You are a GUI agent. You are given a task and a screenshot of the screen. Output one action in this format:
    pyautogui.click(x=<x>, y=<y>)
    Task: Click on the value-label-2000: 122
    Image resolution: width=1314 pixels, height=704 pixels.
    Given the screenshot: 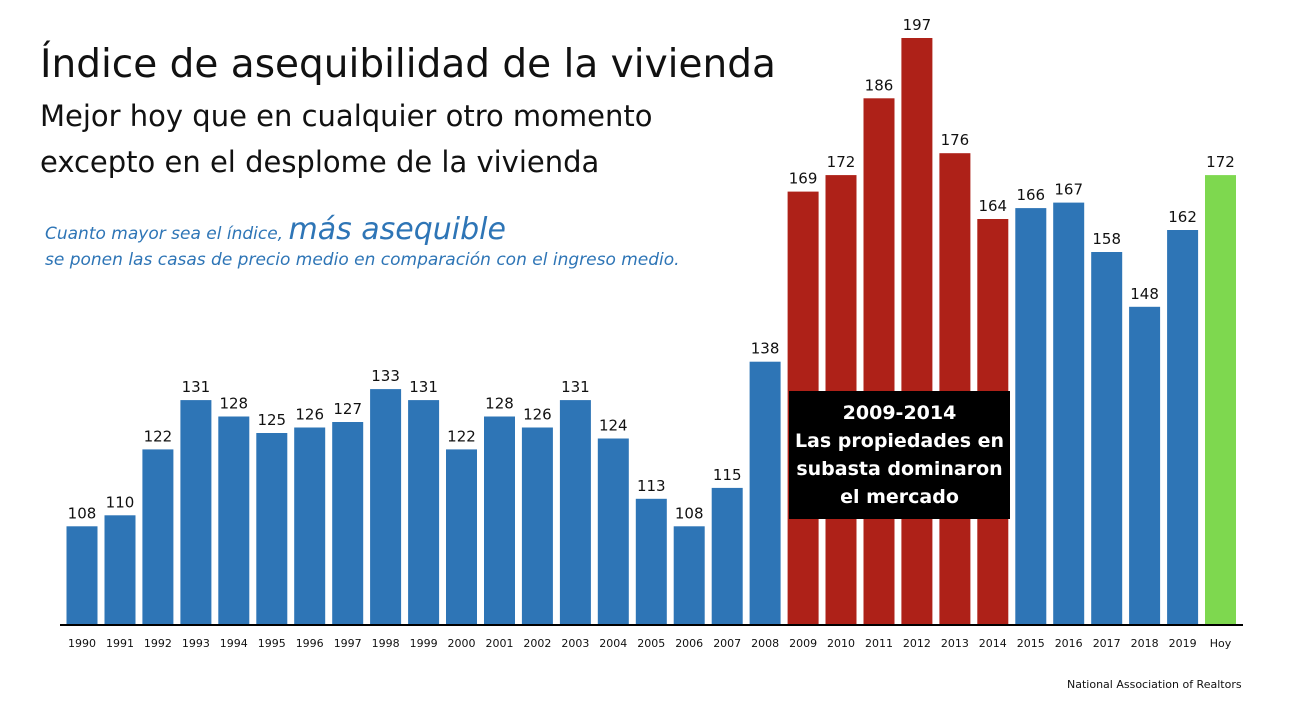 What is the action you would take?
    pyautogui.click(x=461, y=436)
    